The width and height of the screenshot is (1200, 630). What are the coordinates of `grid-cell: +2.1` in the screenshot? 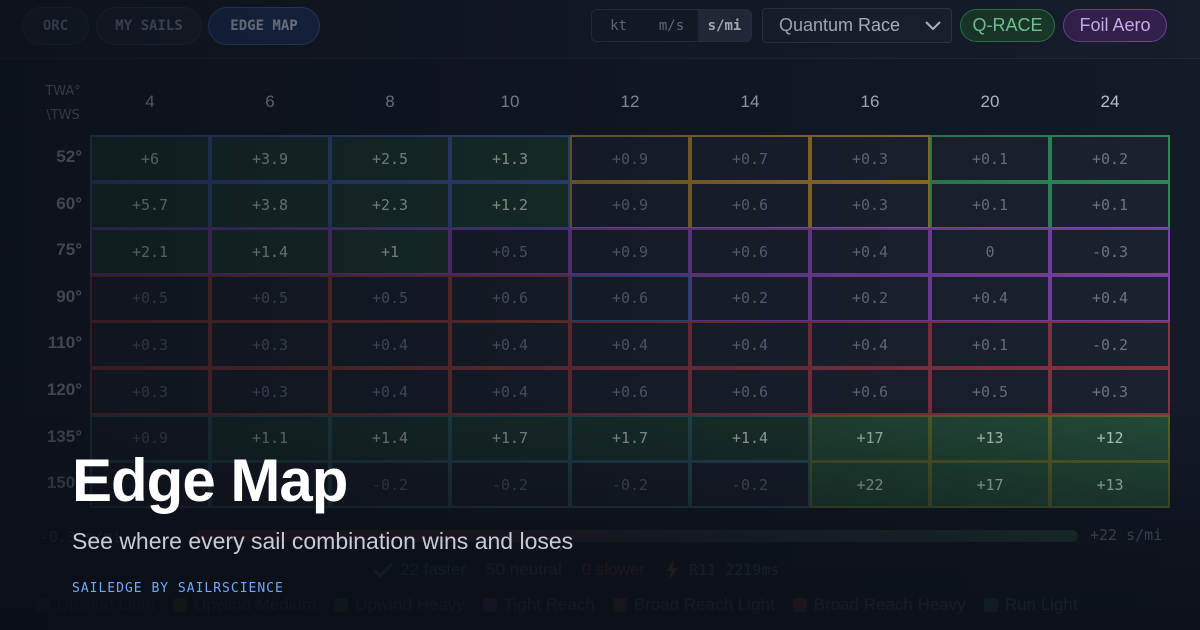 It's located at (150, 252).